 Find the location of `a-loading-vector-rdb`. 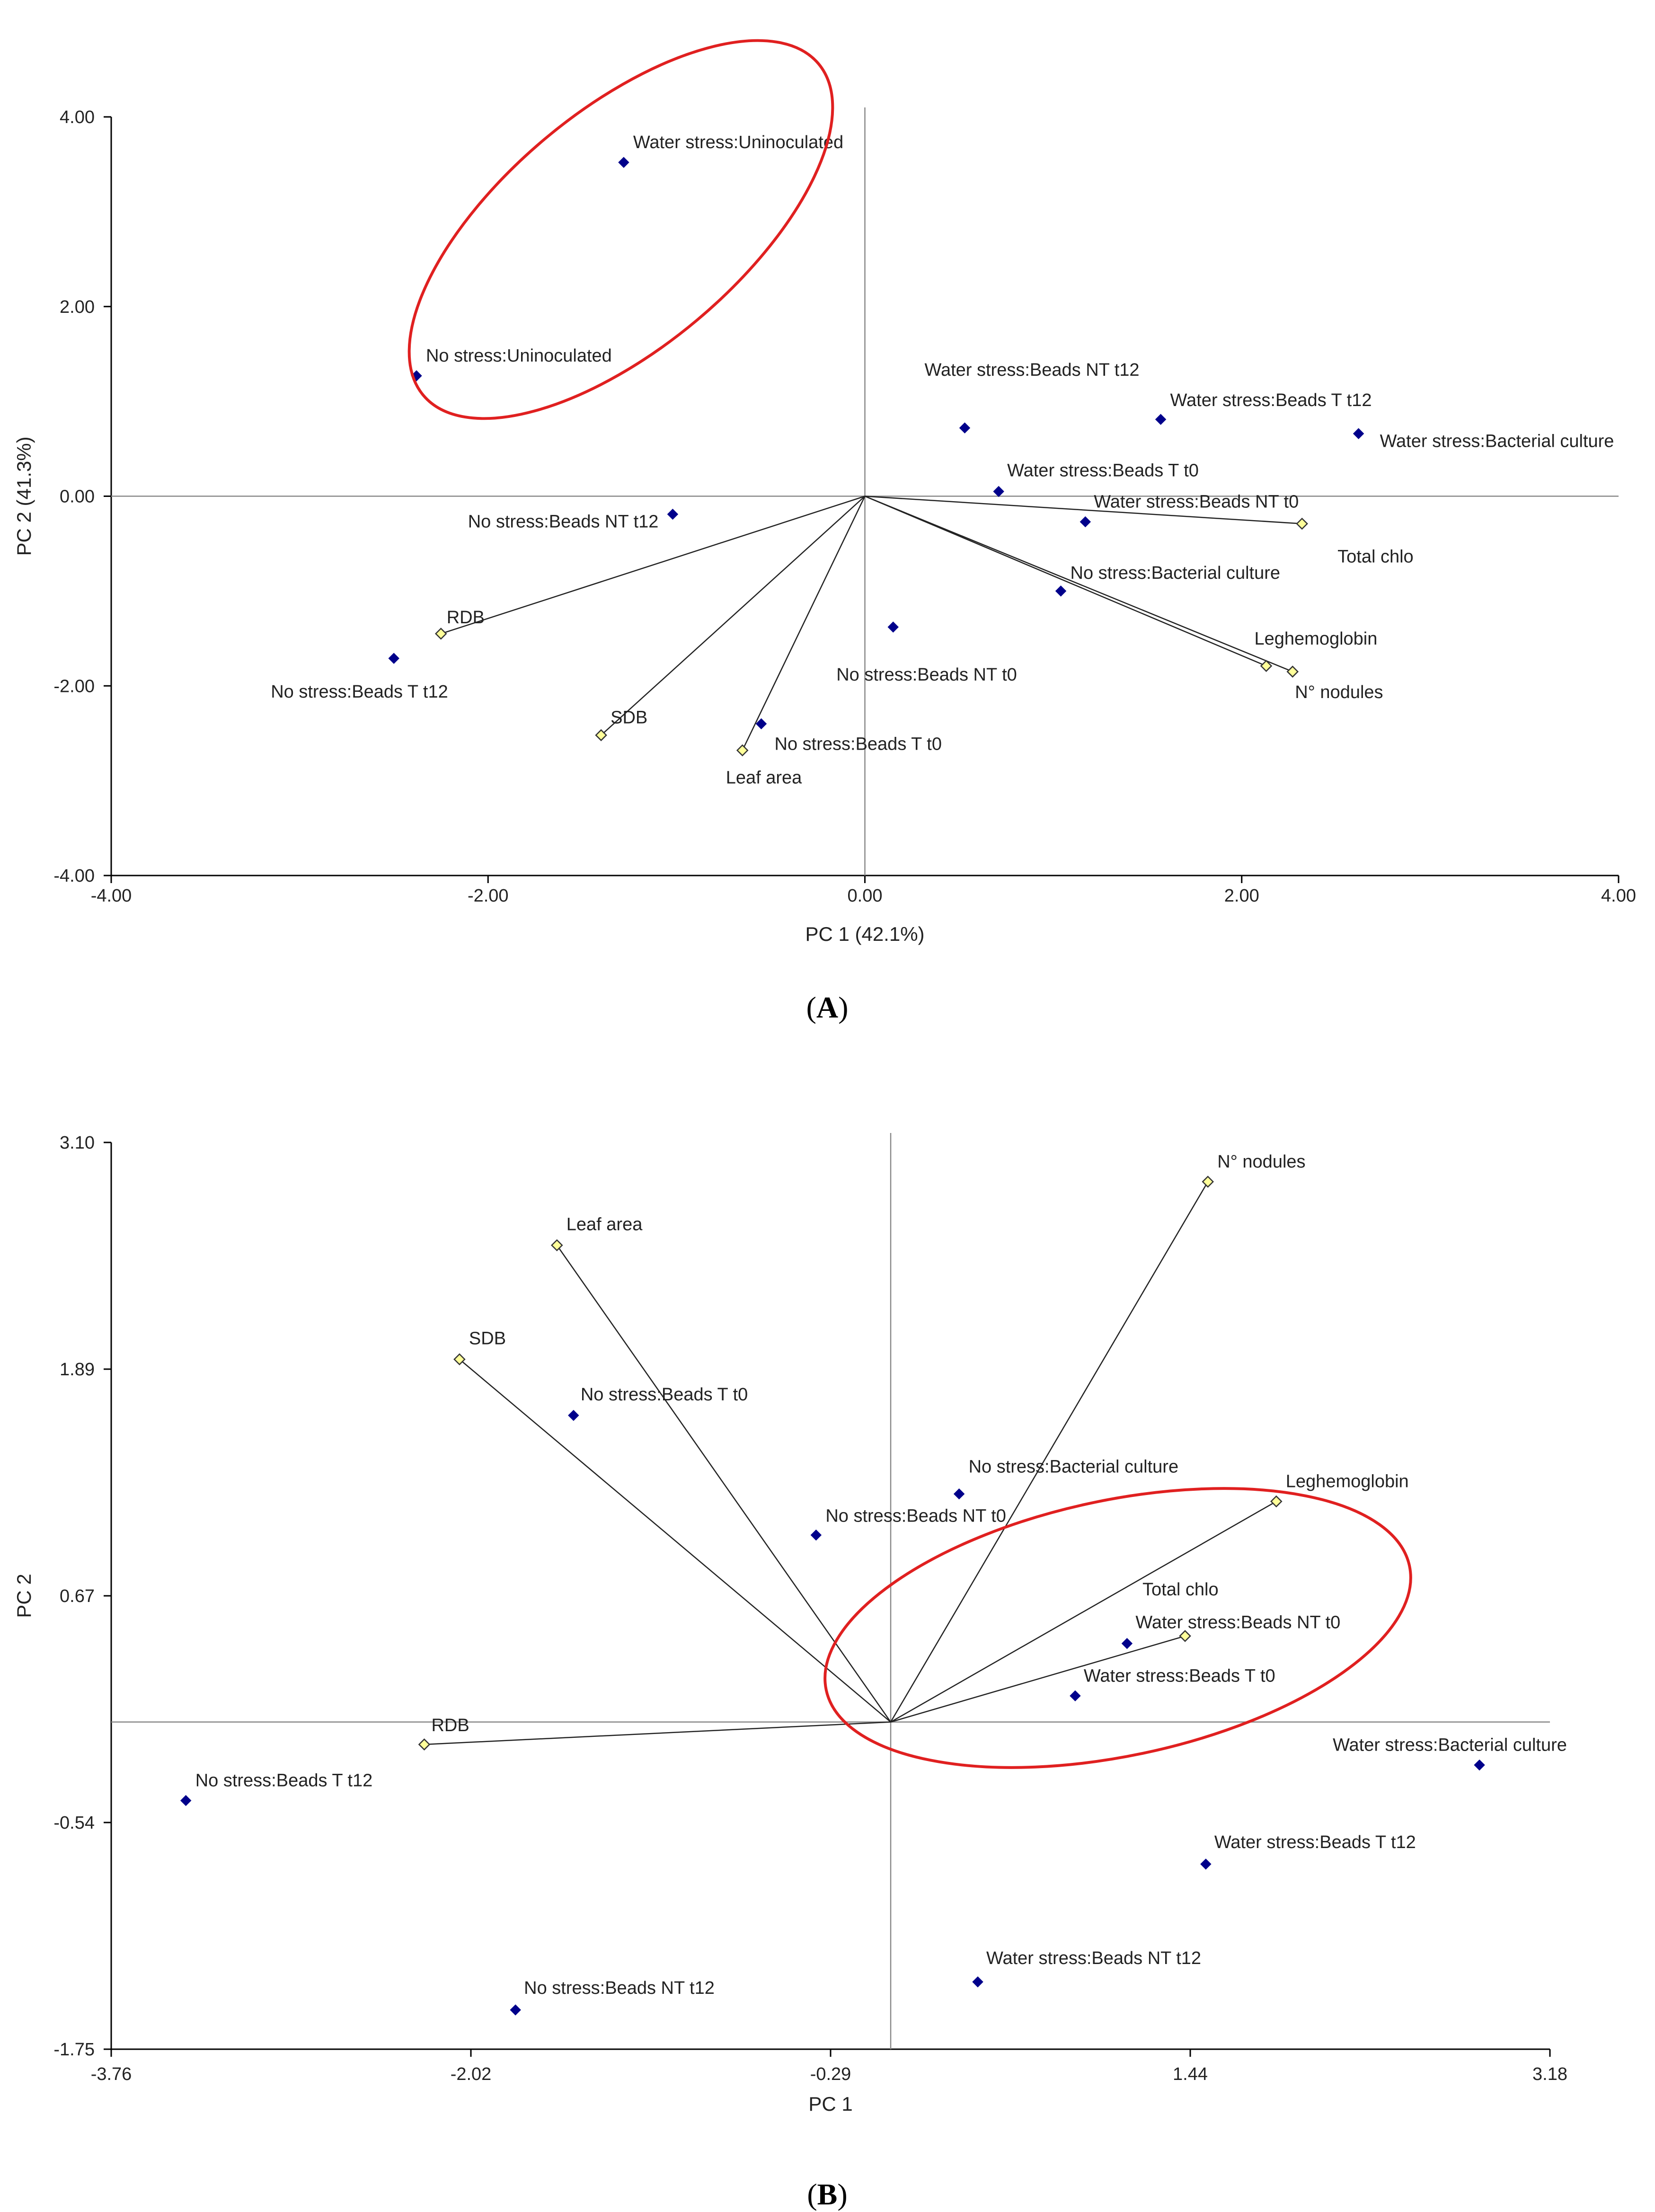

a-loading-vector-rdb is located at coordinates (653, 565).